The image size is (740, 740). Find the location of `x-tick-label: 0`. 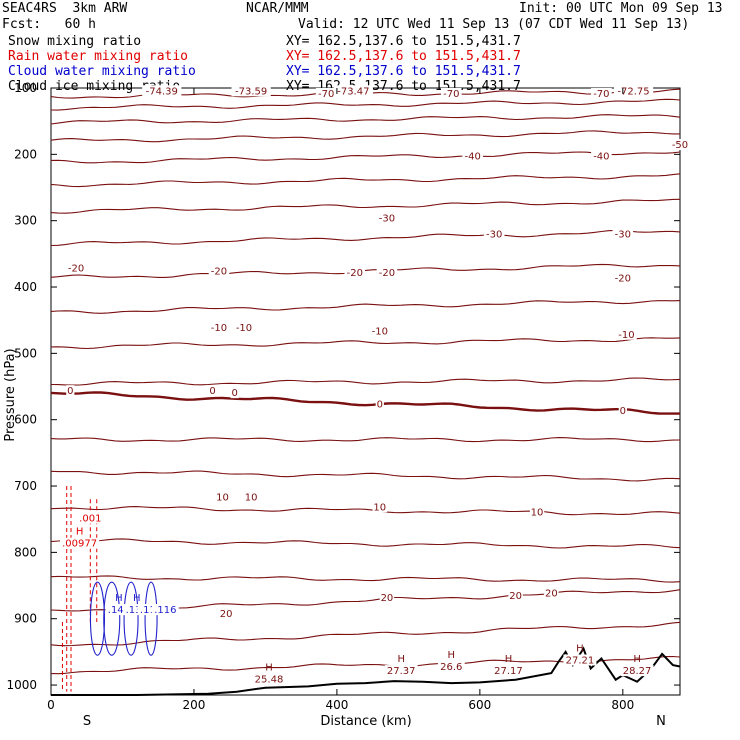

x-tick-label: 0 is located at coordinates (51, 705).